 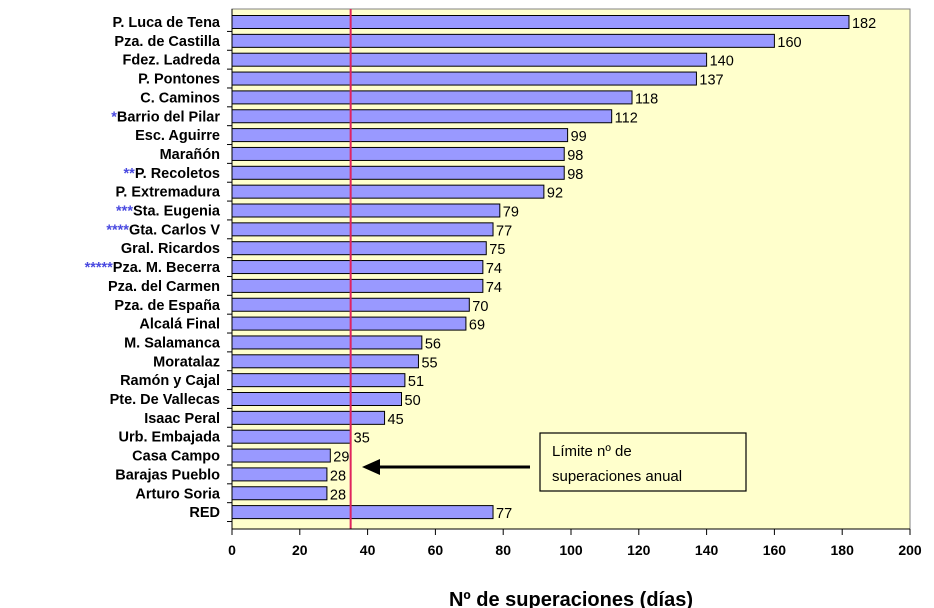 I want to click on significance-stars: *, so click(x=114, y=117).